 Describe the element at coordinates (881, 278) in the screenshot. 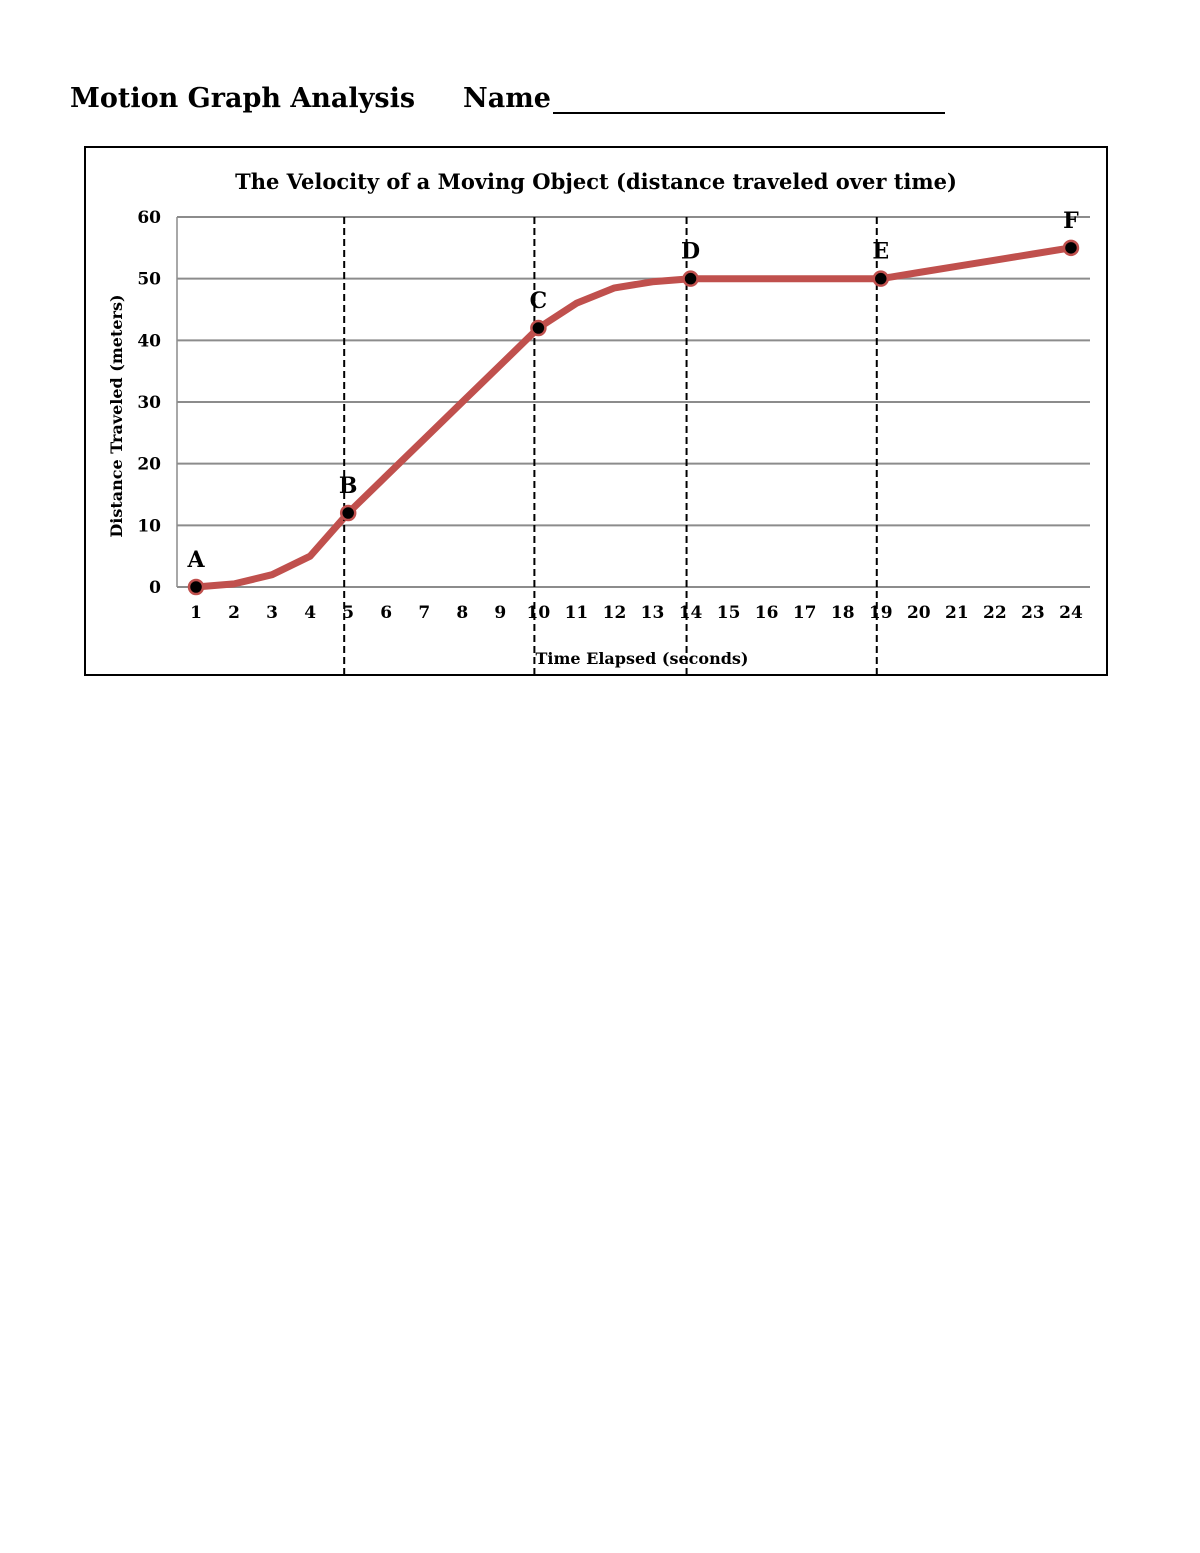

I see `point-marker-e` at that location.